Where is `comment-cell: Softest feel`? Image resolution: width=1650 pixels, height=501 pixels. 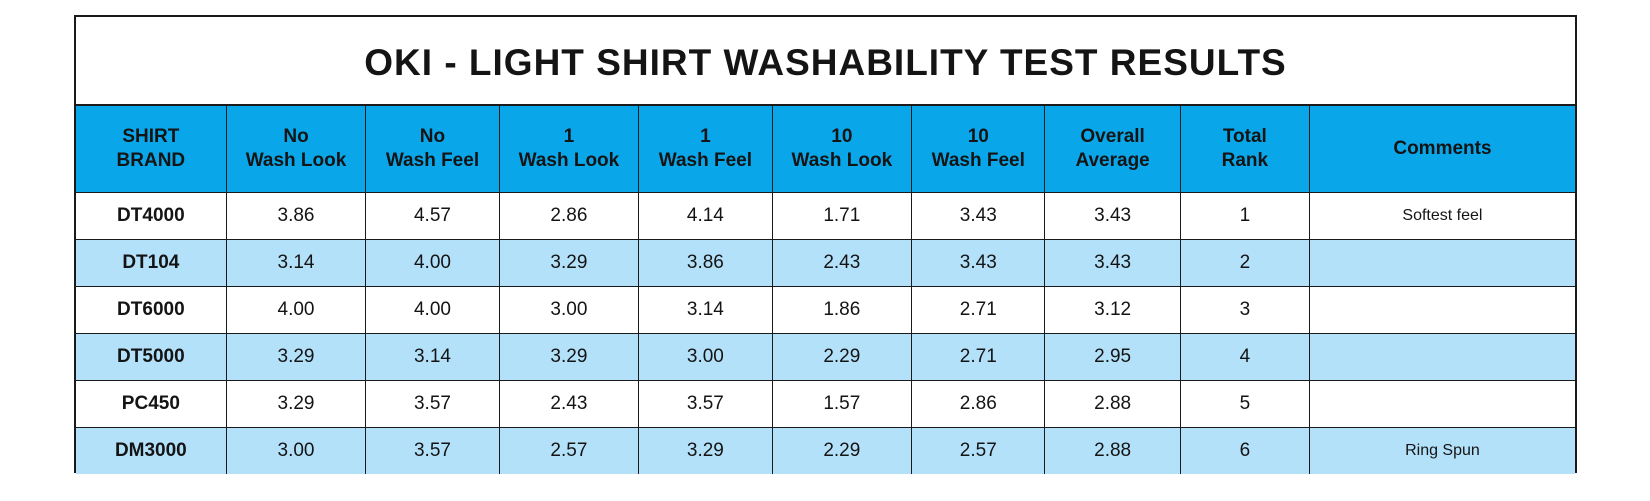 comment-cell: Softest feel is located at coordinates (1441, 216).